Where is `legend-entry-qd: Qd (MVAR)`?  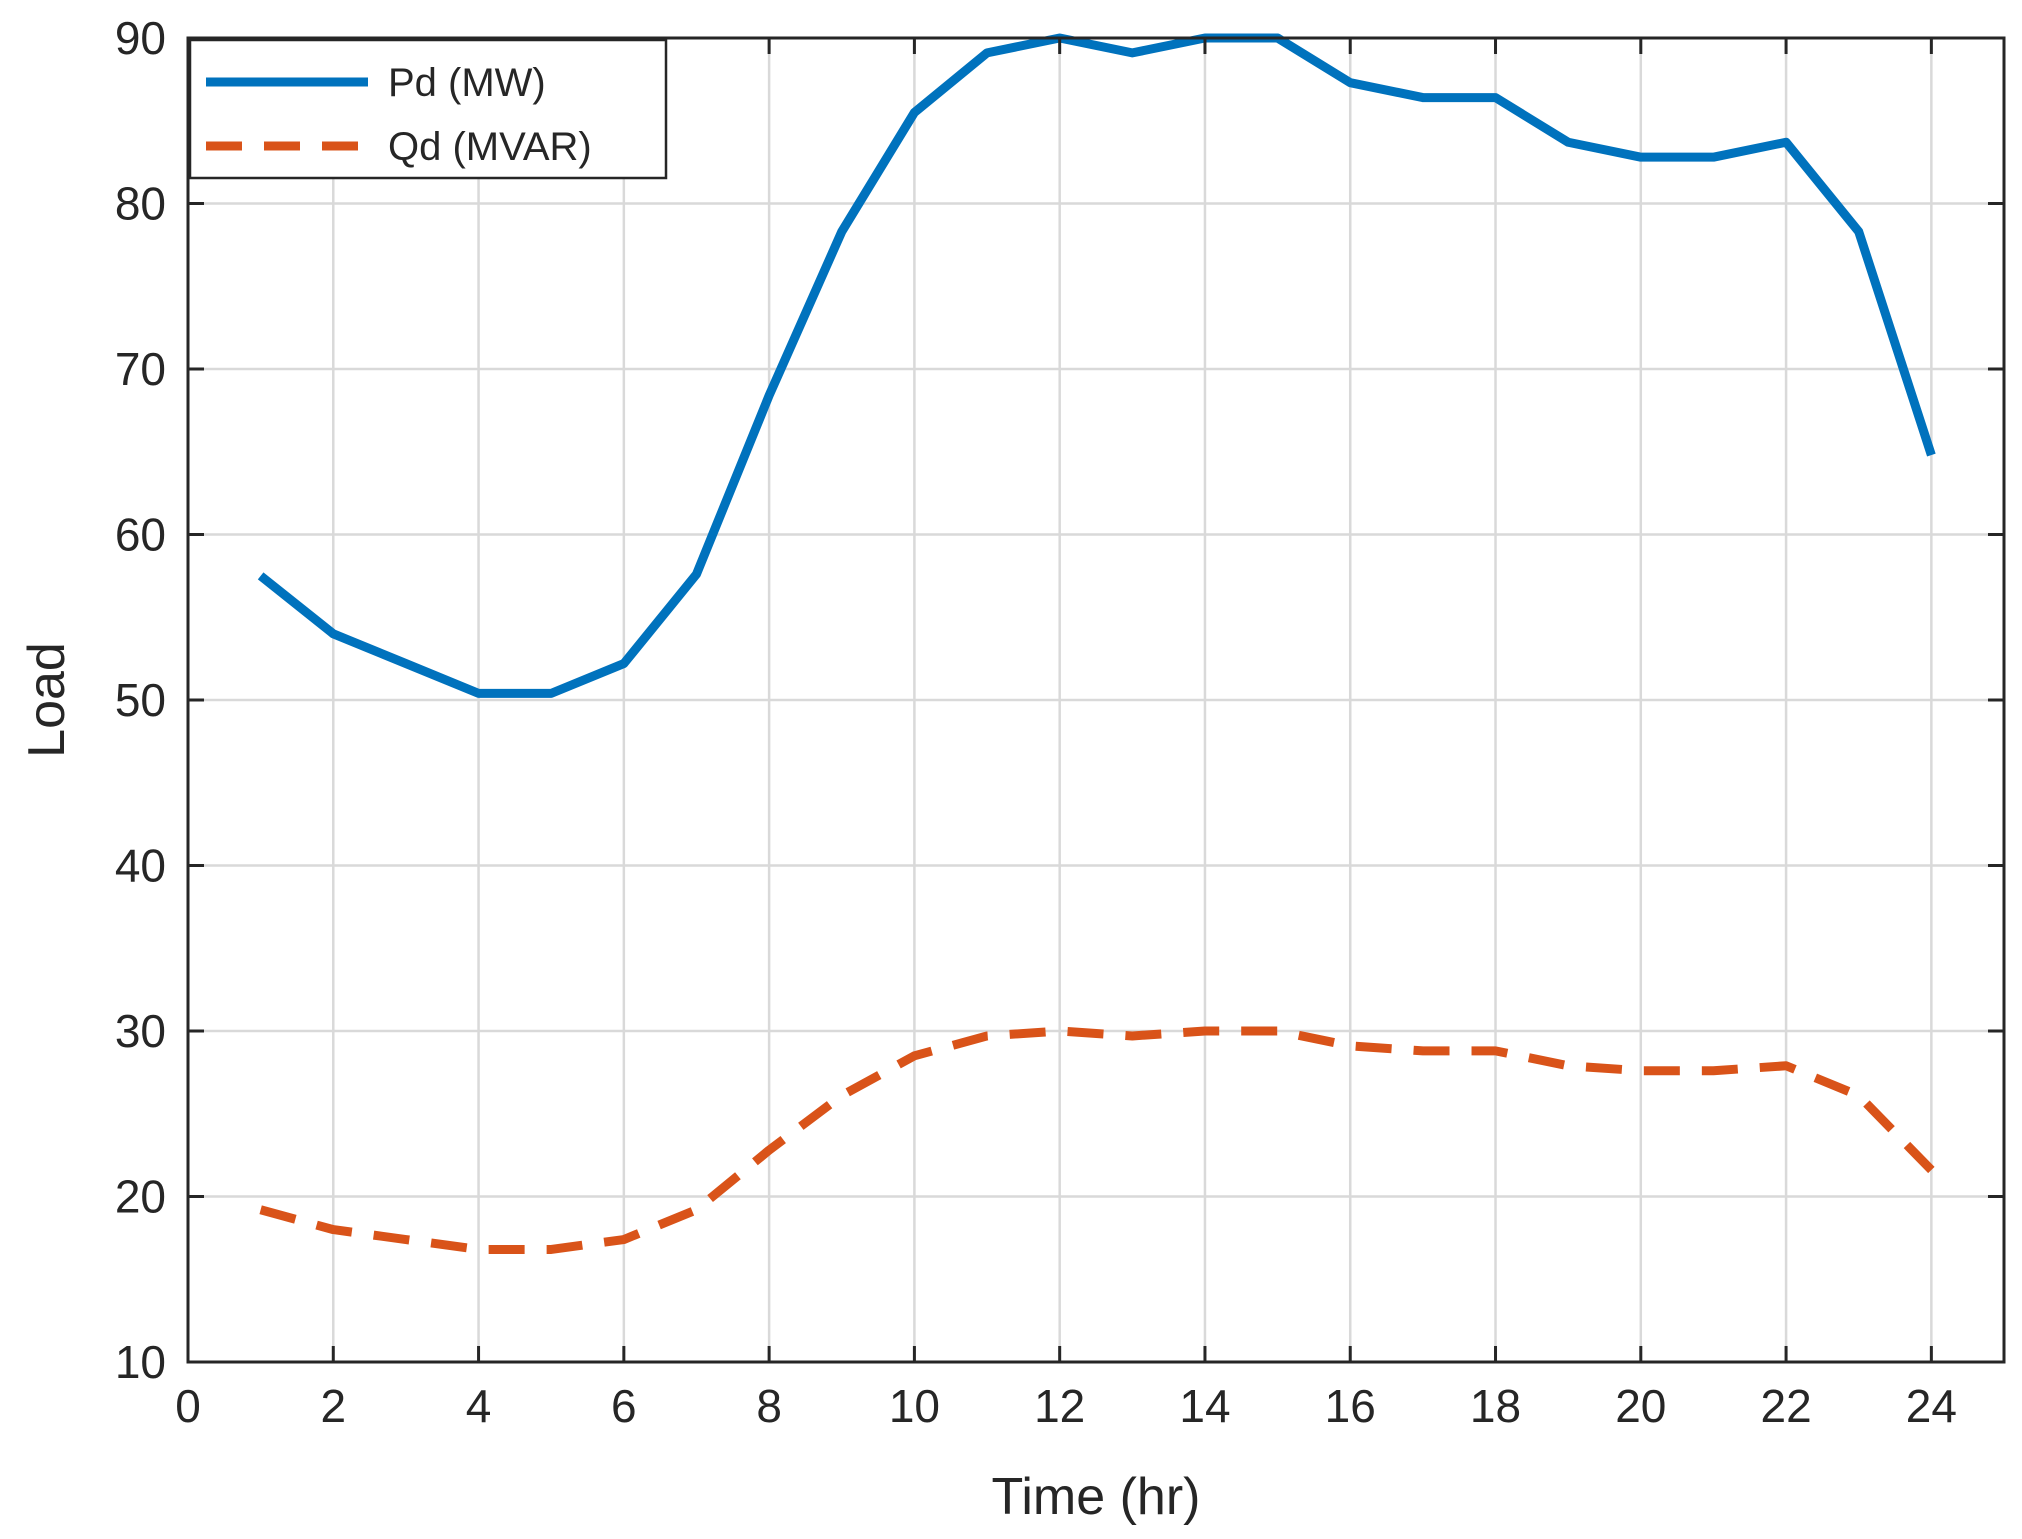 legend-entry-qd: Qd (MVAR) is located at coordinates (490, 147).